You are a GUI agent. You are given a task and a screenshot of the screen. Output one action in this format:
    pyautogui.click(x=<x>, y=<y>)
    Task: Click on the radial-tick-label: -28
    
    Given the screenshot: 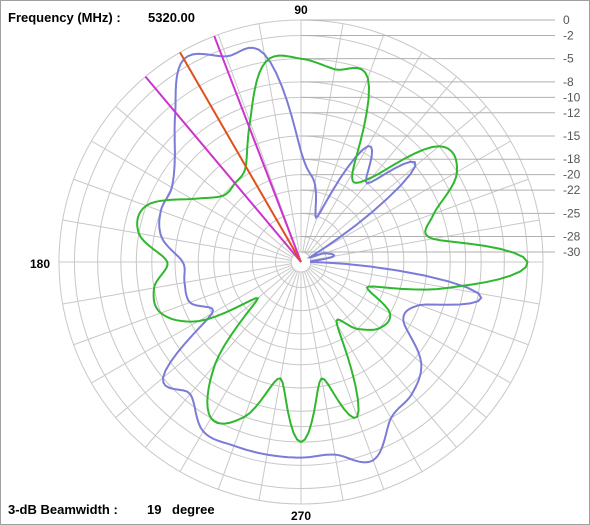 What is the action you would take?
    pyautogui.click(x=572, y=237)
    